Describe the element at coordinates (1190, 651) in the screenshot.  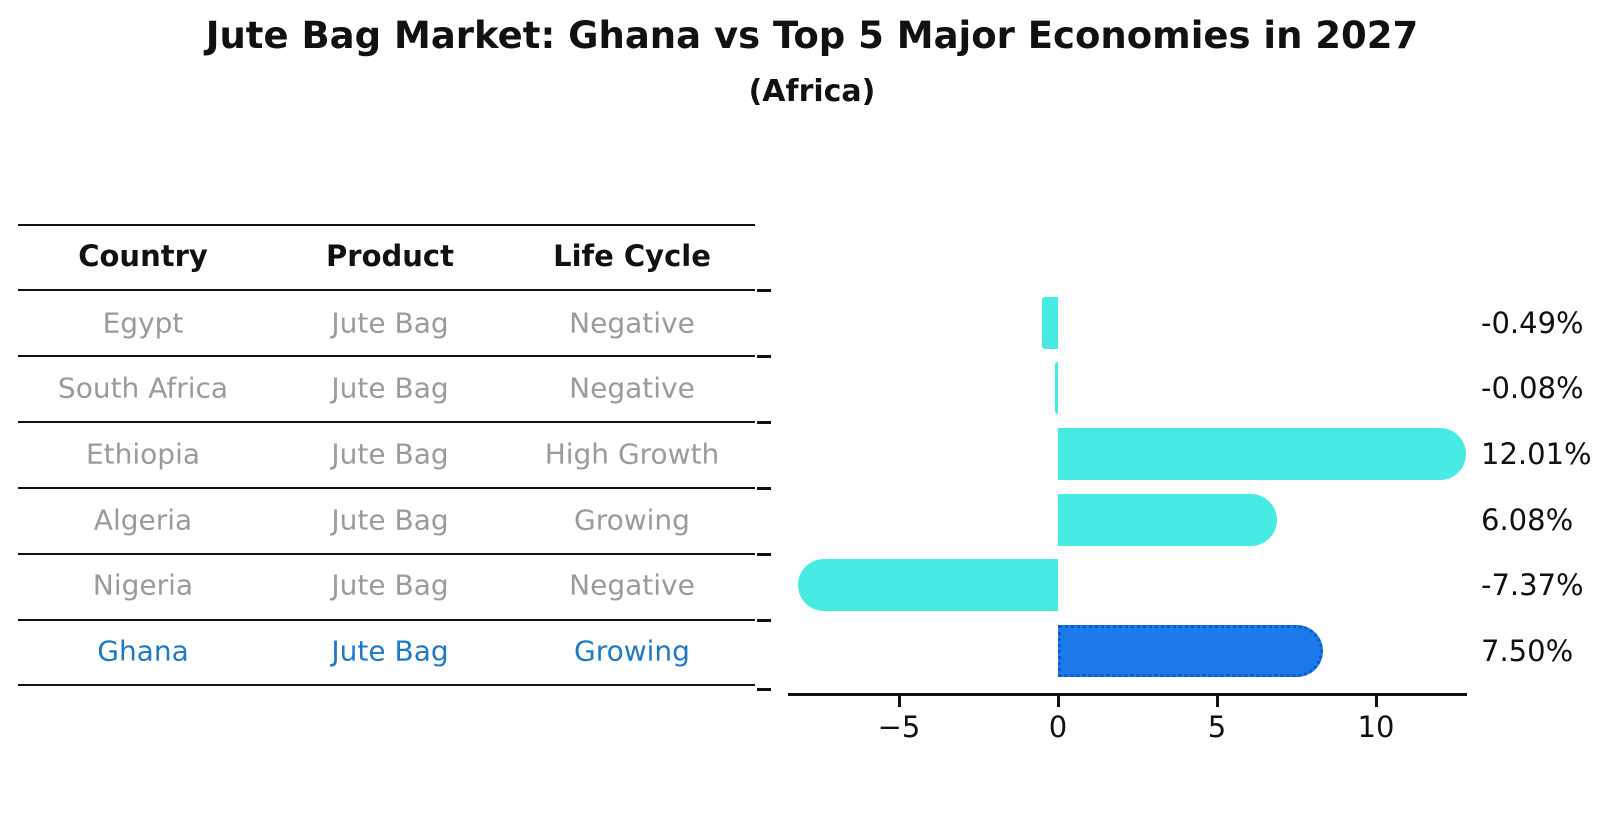
I see `chart-bar-ghana` at that location.